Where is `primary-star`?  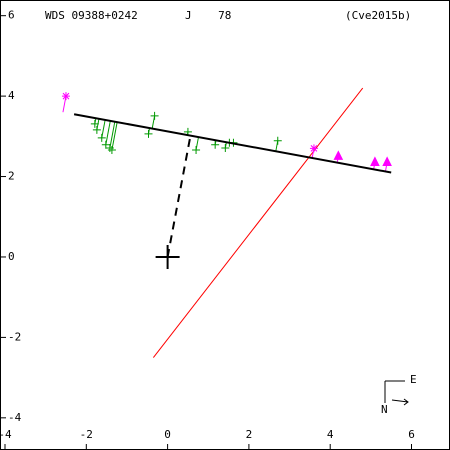
primary-star is located at coordinates (167, 256).